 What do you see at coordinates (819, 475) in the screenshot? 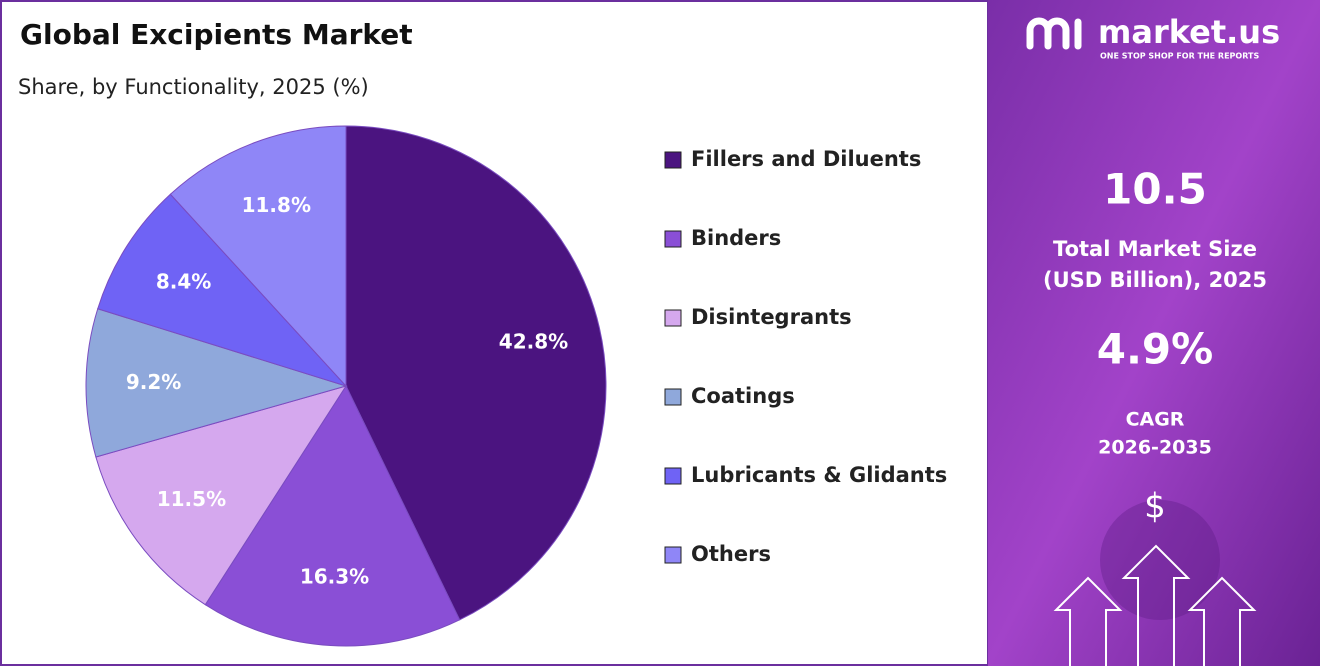
I see `legend-label: Lubricants & Glidants` at bounding box center [819, 475].